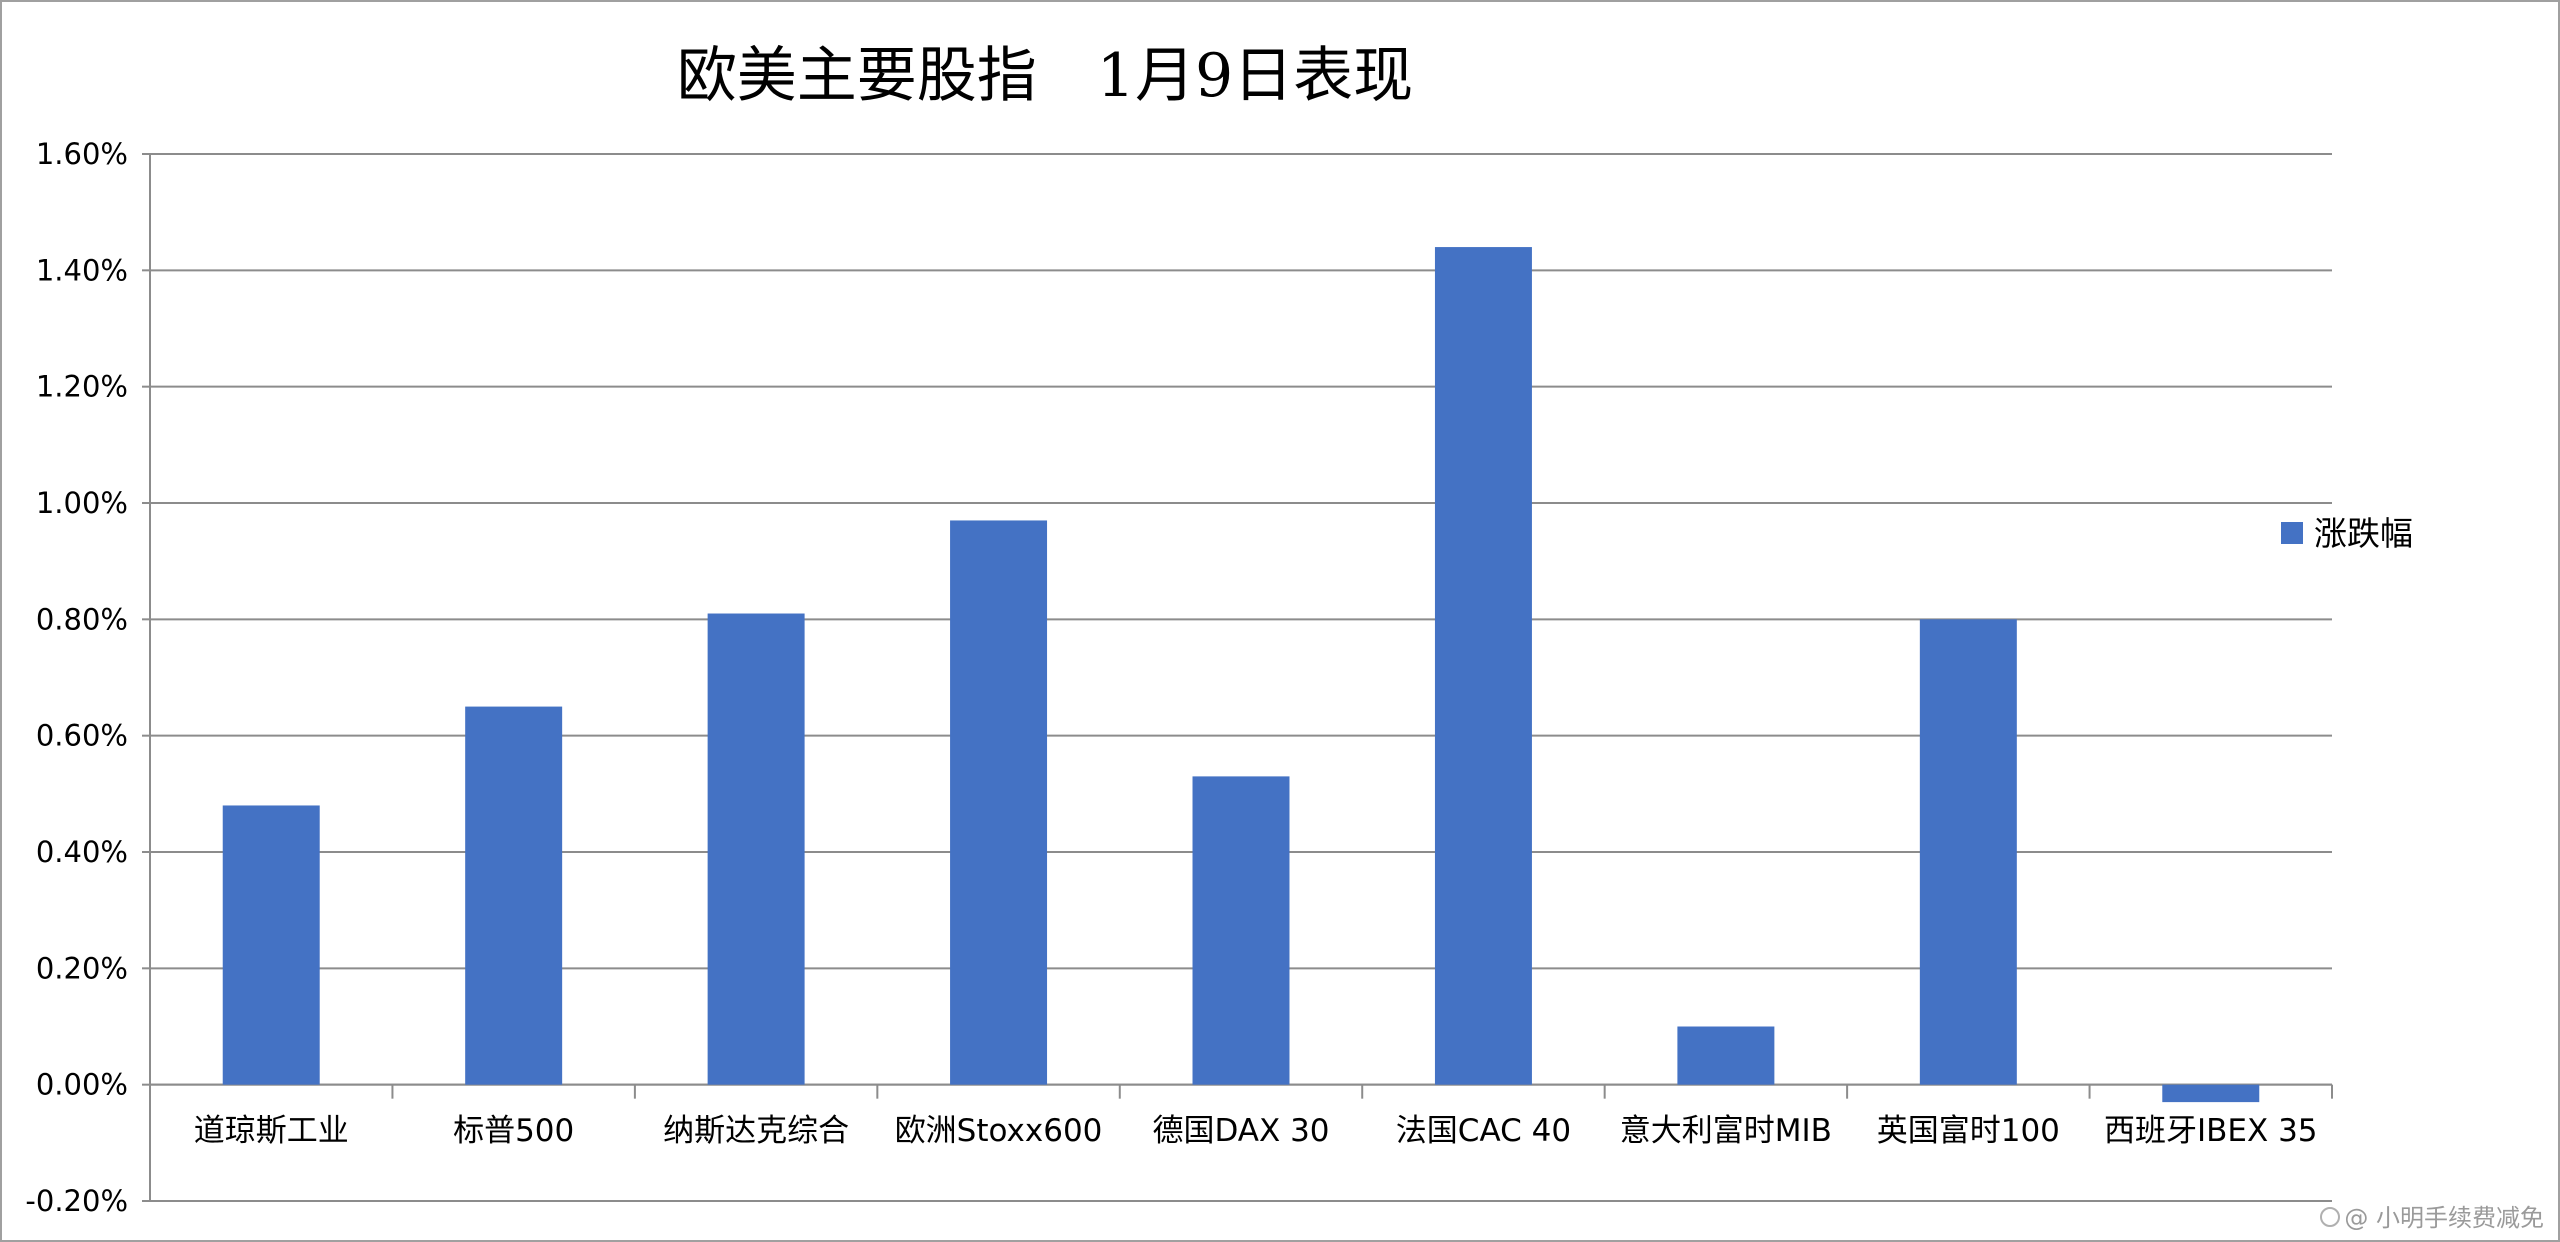  Describe the element at coordinates (82, 852) in the screenshot. I see `y-tick-label: 0.40%` at that location.